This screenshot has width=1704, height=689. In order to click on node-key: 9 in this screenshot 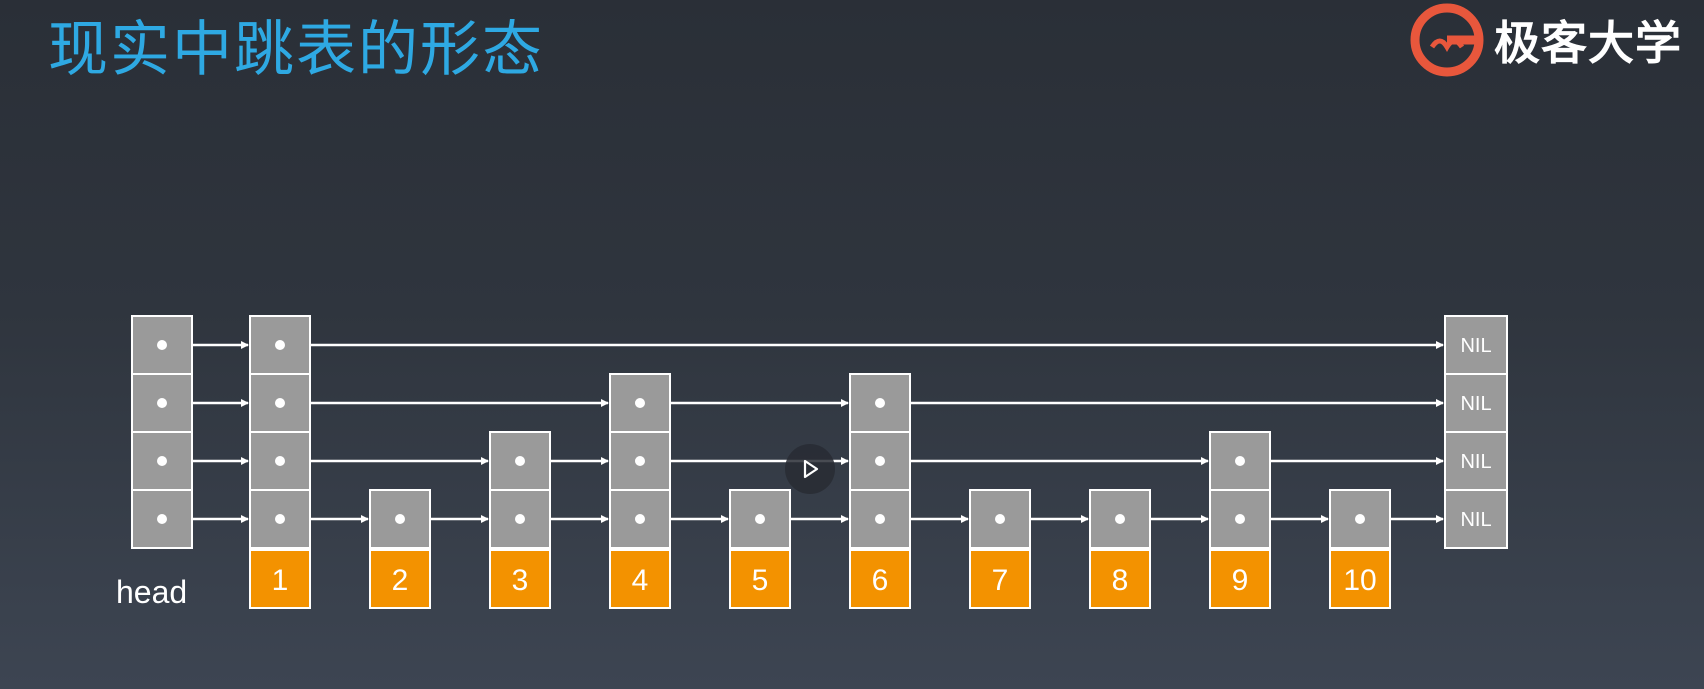, I will do `click(1240, 580)`.